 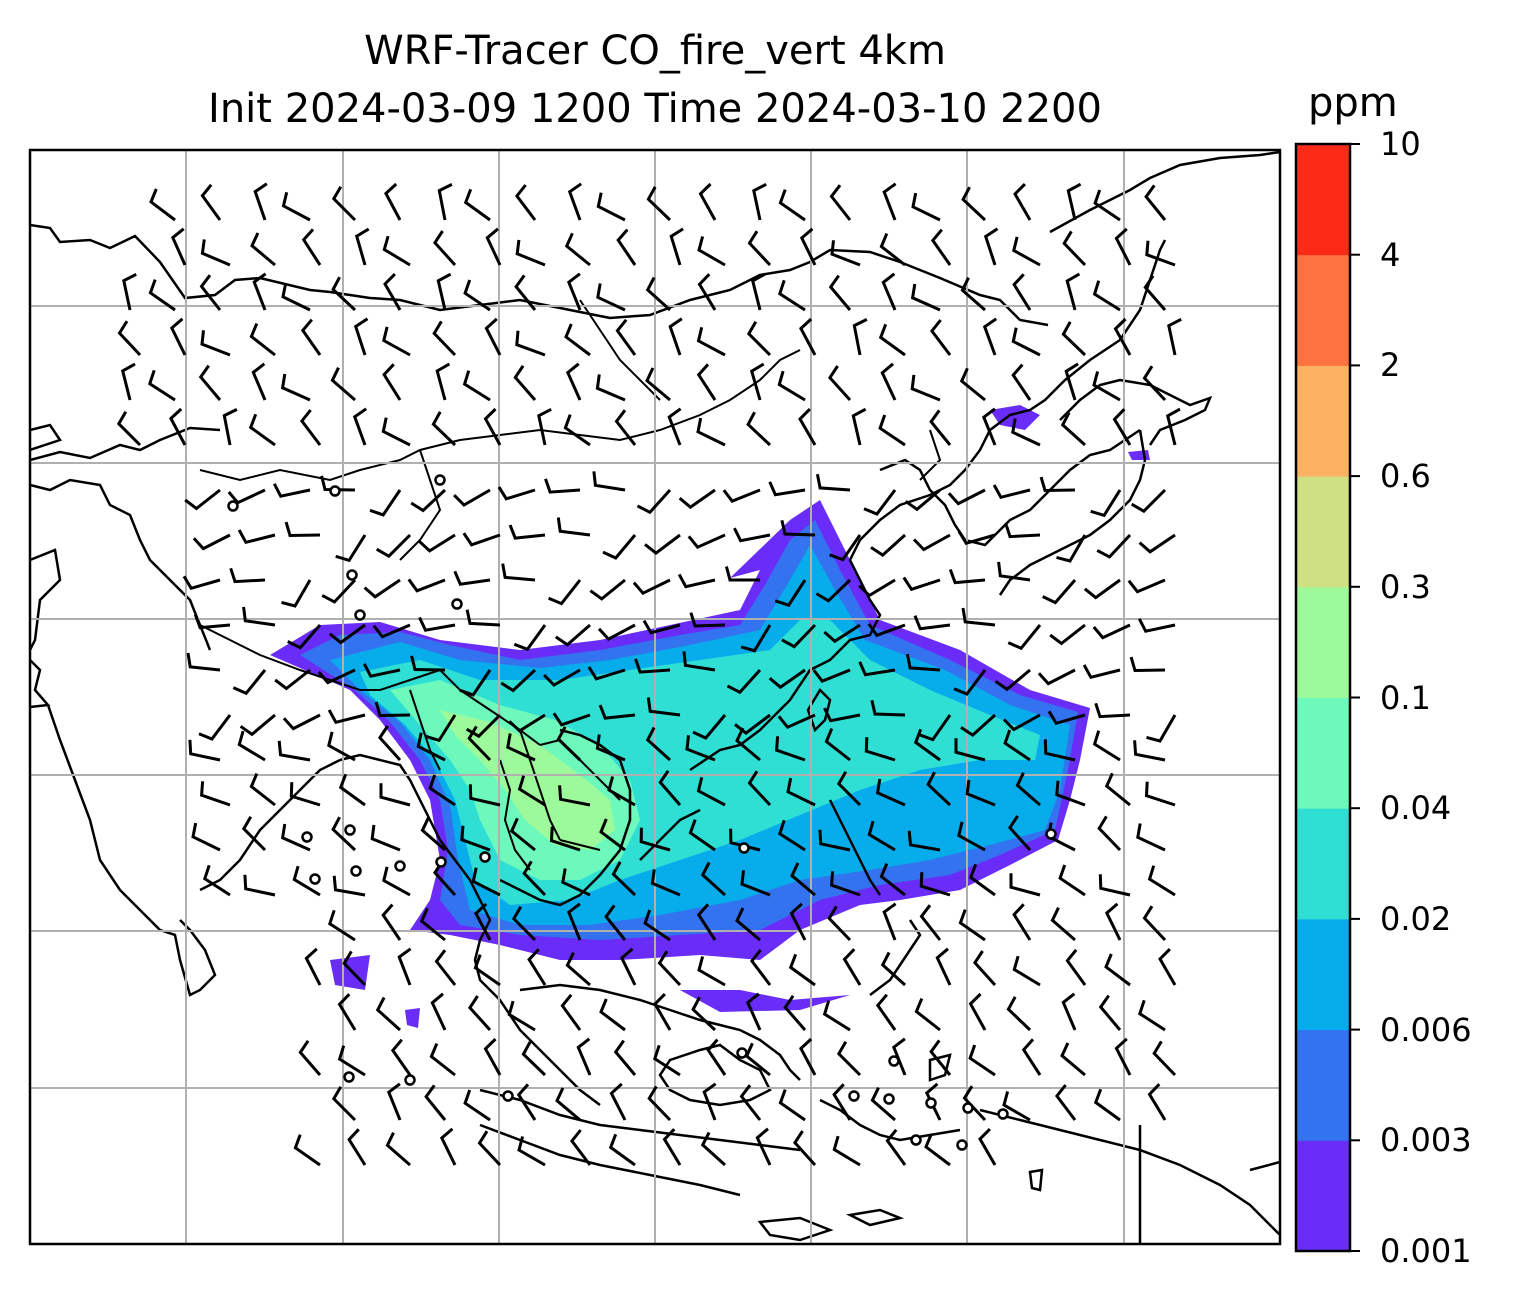 What do you see at coordinates (1426, 1140) in the screenshot?
I see `colorbar-tick-label: 0.003` at bounding box center [1426, 1140].